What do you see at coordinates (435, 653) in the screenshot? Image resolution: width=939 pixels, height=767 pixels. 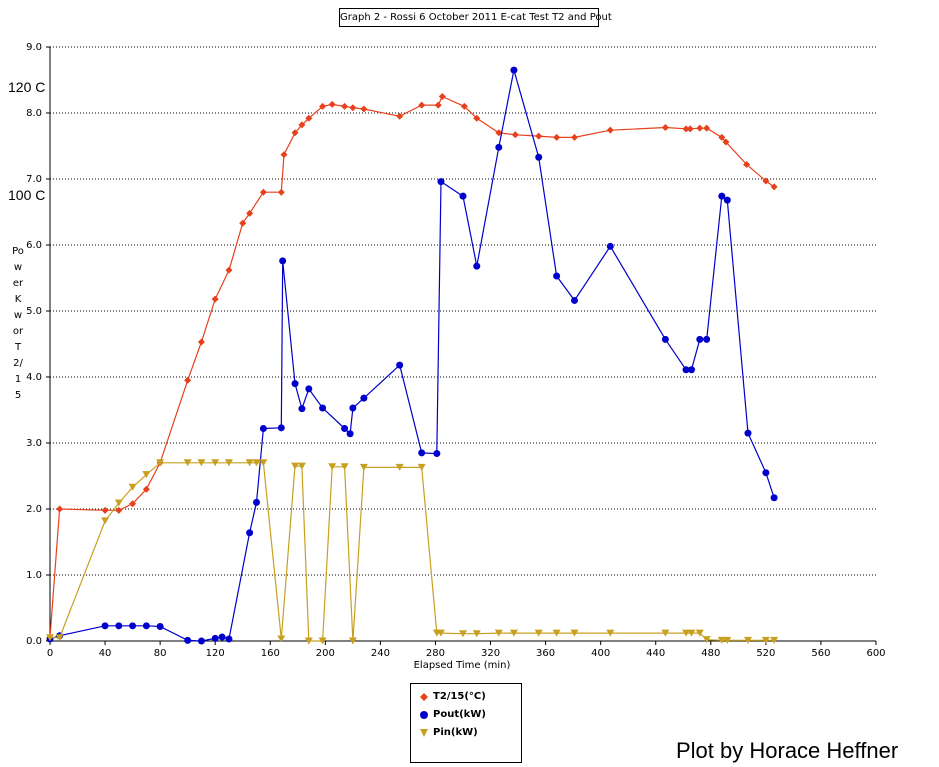 I see `x-tick-label: 280` at bounding box center [435, 653].